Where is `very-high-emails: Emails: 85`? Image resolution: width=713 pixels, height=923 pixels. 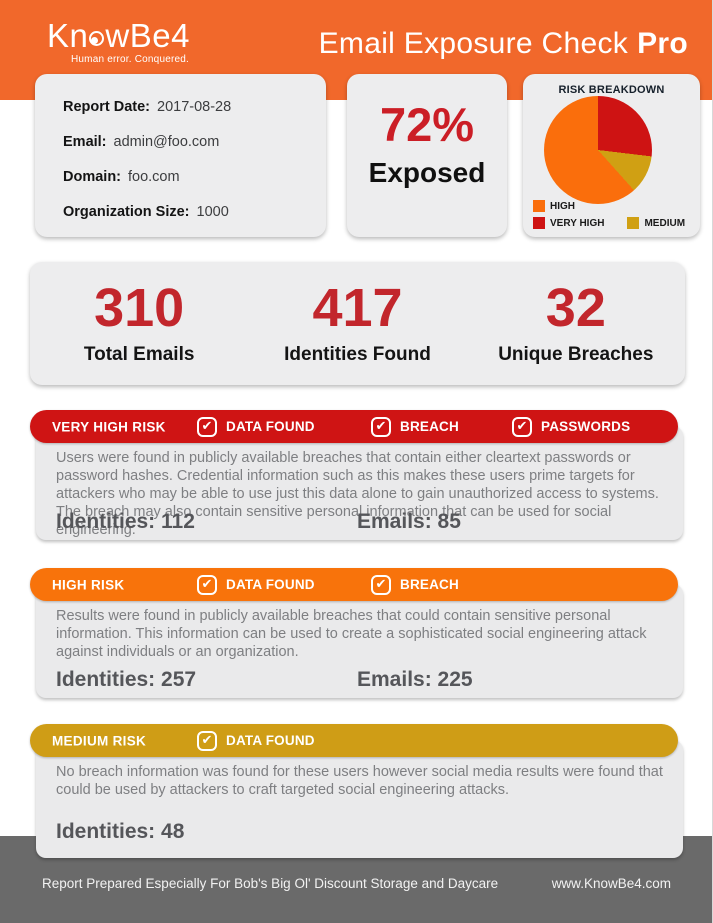
very-high-emails: Emails: 85 is located at coordinates (409, 521).